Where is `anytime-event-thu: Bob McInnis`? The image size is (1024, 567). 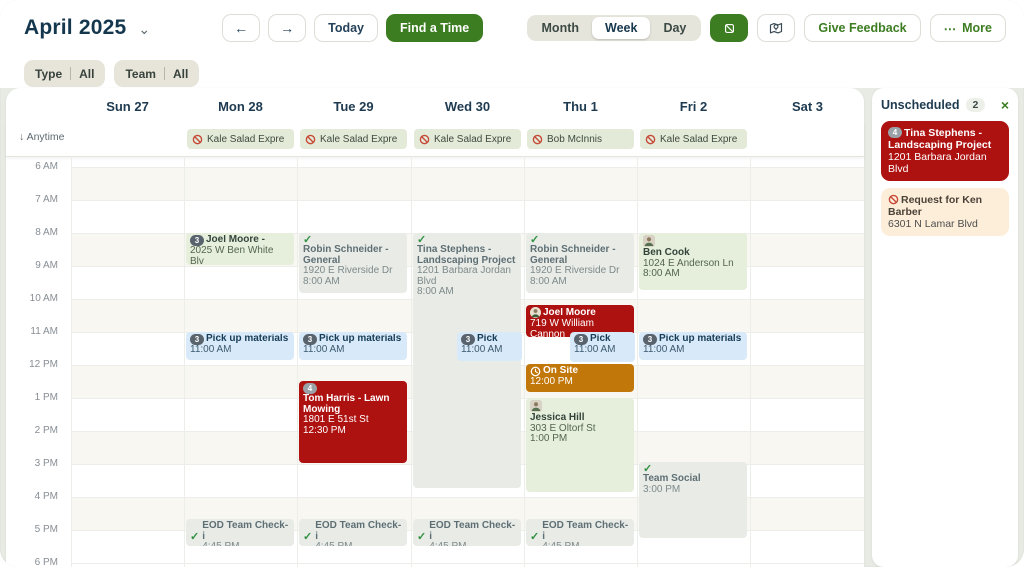 anytime-event-thu: Bob McInnis is located at coordinates (580, 139).